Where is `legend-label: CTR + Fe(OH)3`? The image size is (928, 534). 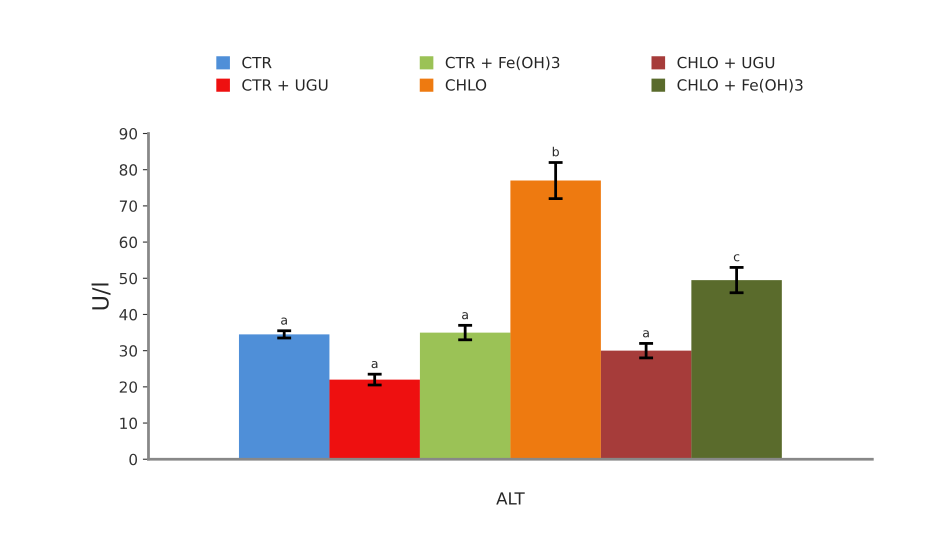 legend-label: CTR + Fe(OH)3 is located at coordinates (503, 63).